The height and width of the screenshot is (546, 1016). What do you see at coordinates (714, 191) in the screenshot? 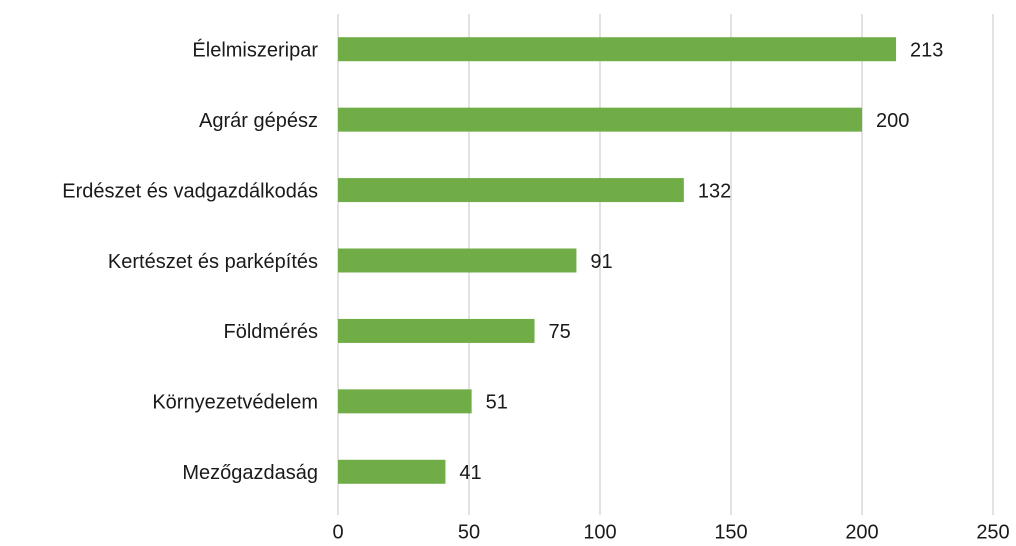
I see `data-label: 132` at bounding box center [714, 191].